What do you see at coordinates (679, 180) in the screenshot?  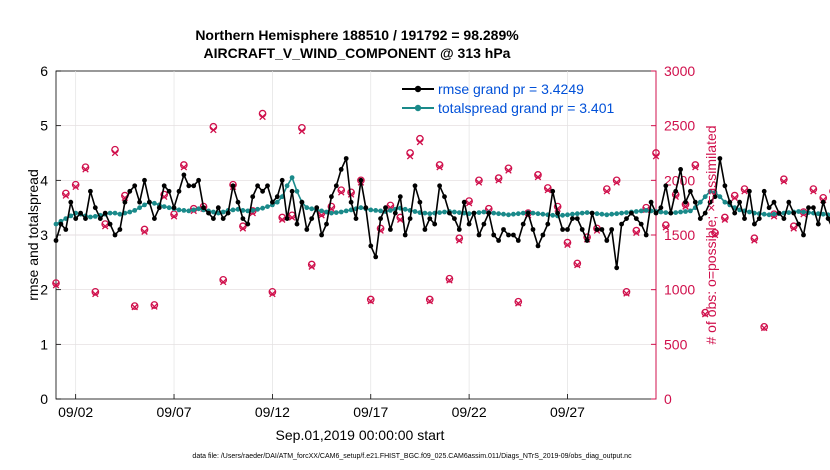 I see `y-tick-right-label: 2000` at bounding box center [679, 180].